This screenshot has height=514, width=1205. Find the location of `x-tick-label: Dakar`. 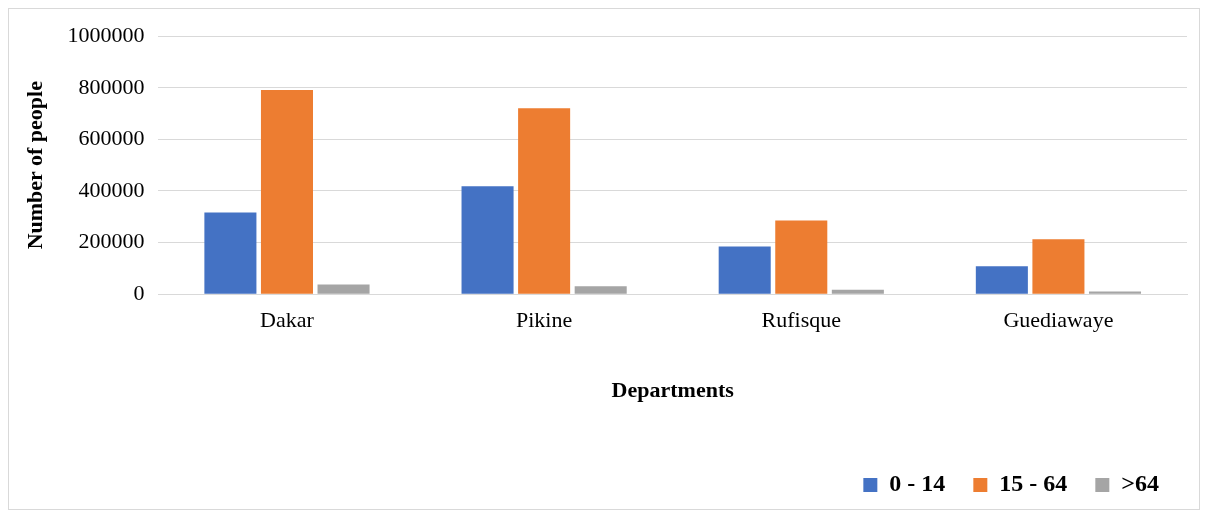

x-tick-label: Dakar is located at coordinates (287, 320).